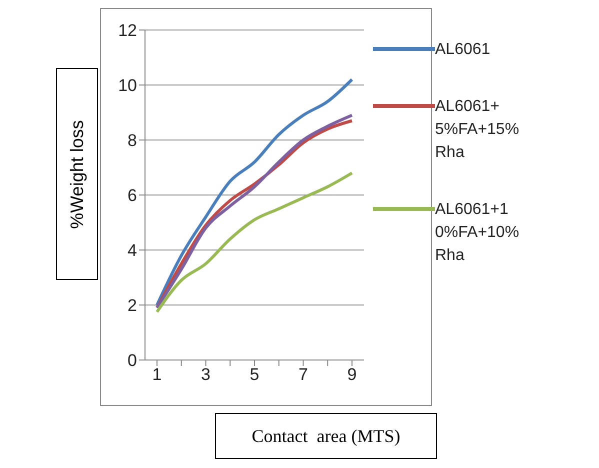 The height and width of the screenshot is (468, 599). Describe the element at coordinates (132, 140) in the screenshot. I see `y-tick-label: 8` at that location.